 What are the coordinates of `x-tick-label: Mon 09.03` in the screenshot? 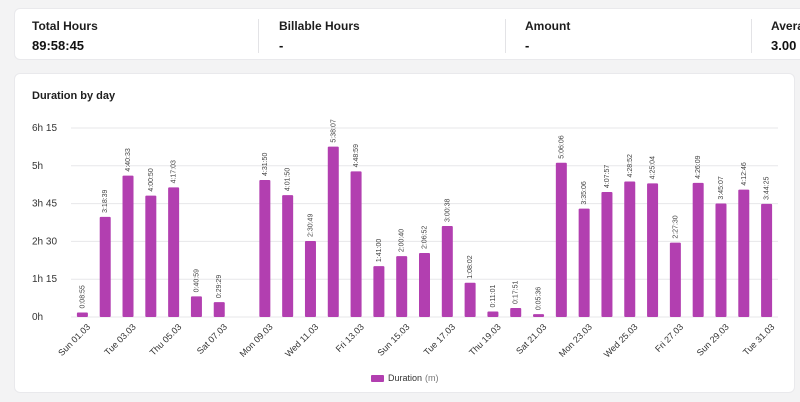 It's located at (256, 340).